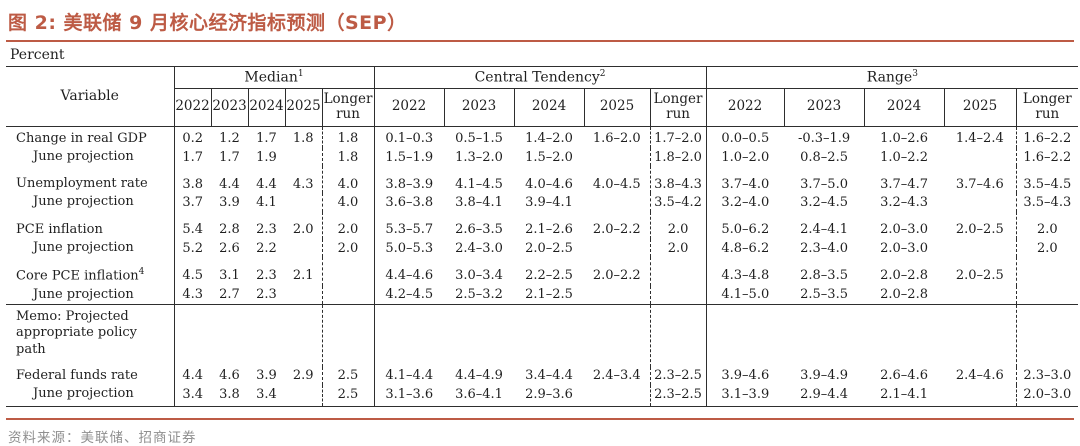 The width and height of the screenshot is (1080, 446). Describe the element at coordinates (479, 248) in the screenshot. I see `value-cell: 2.4–3.0` at that location.